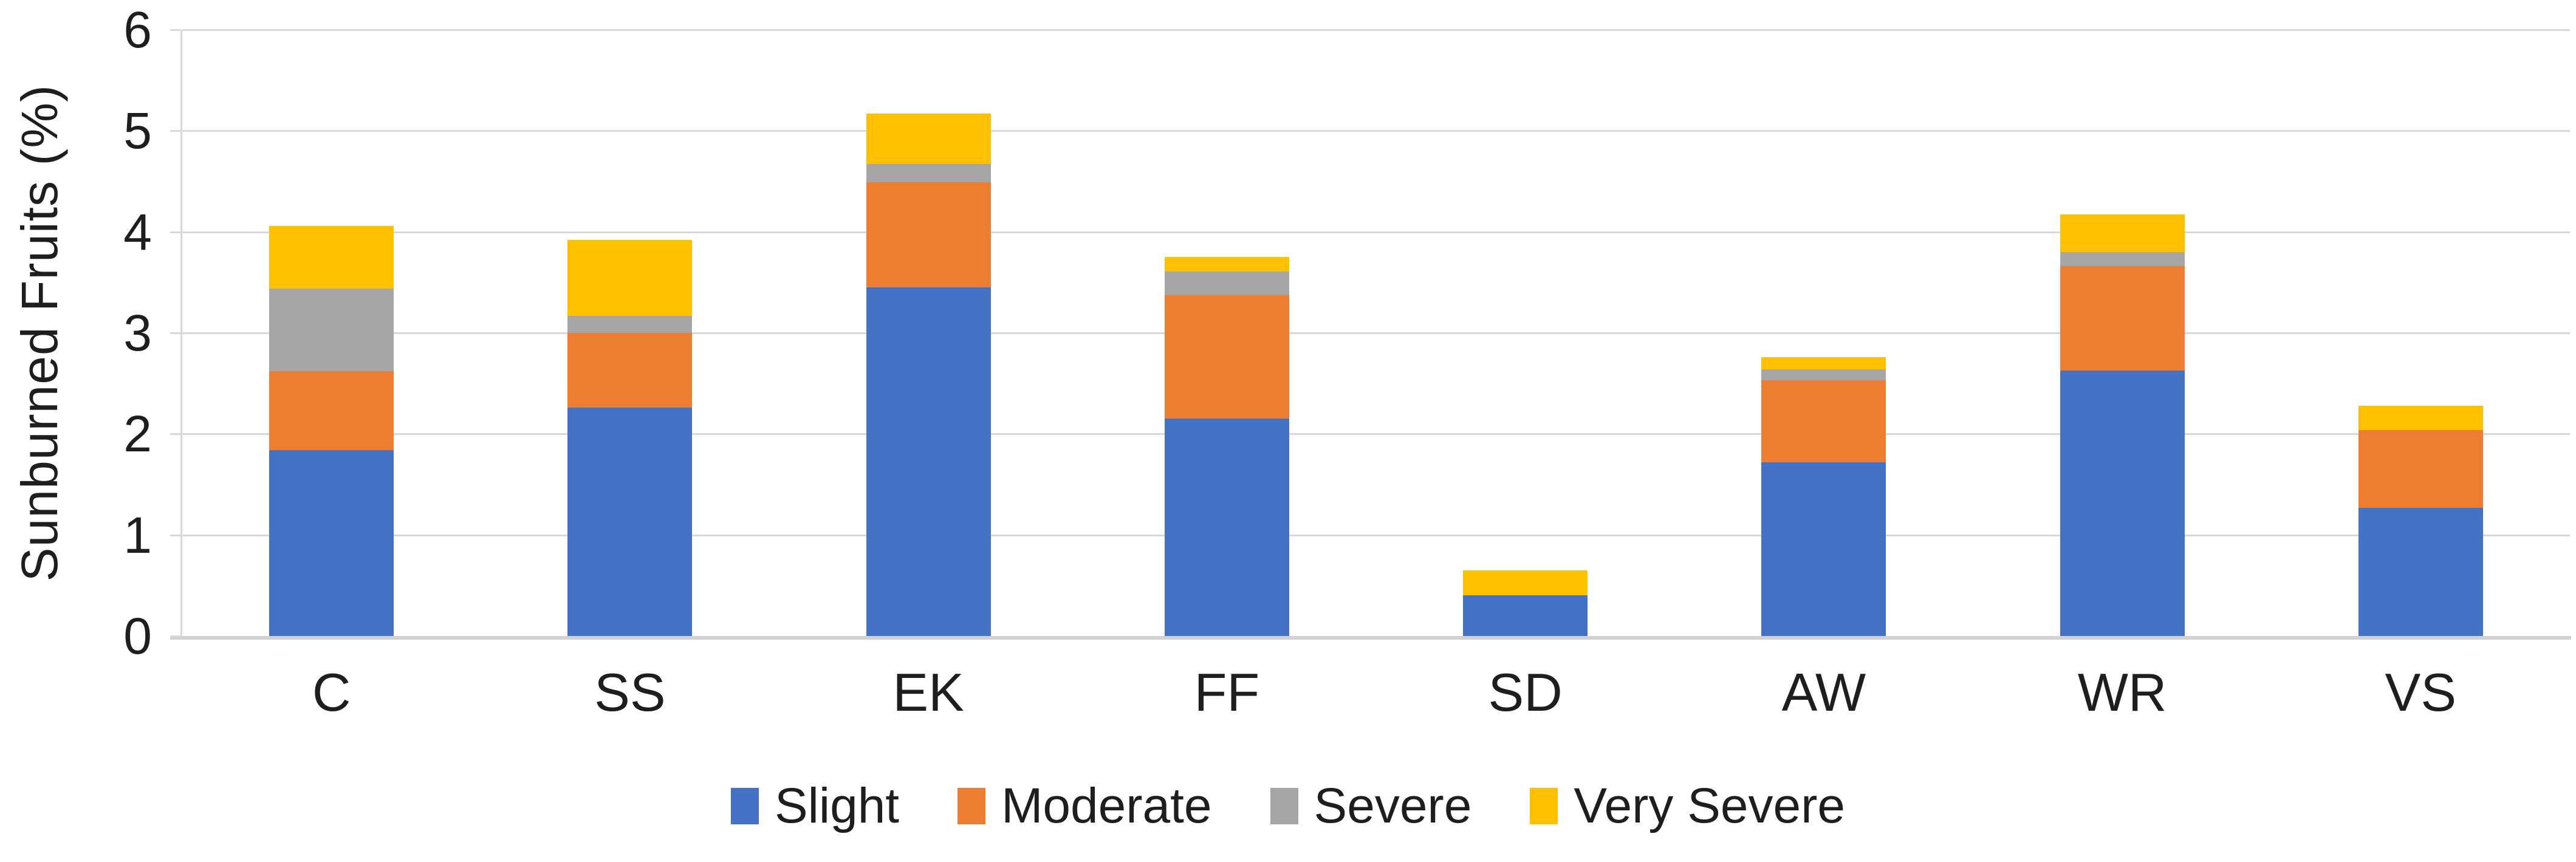  What do you see at coordinates (1710, 805) in the screenshot?
I see `legend-label: Very Severe` at bounding box center [1710, 805].